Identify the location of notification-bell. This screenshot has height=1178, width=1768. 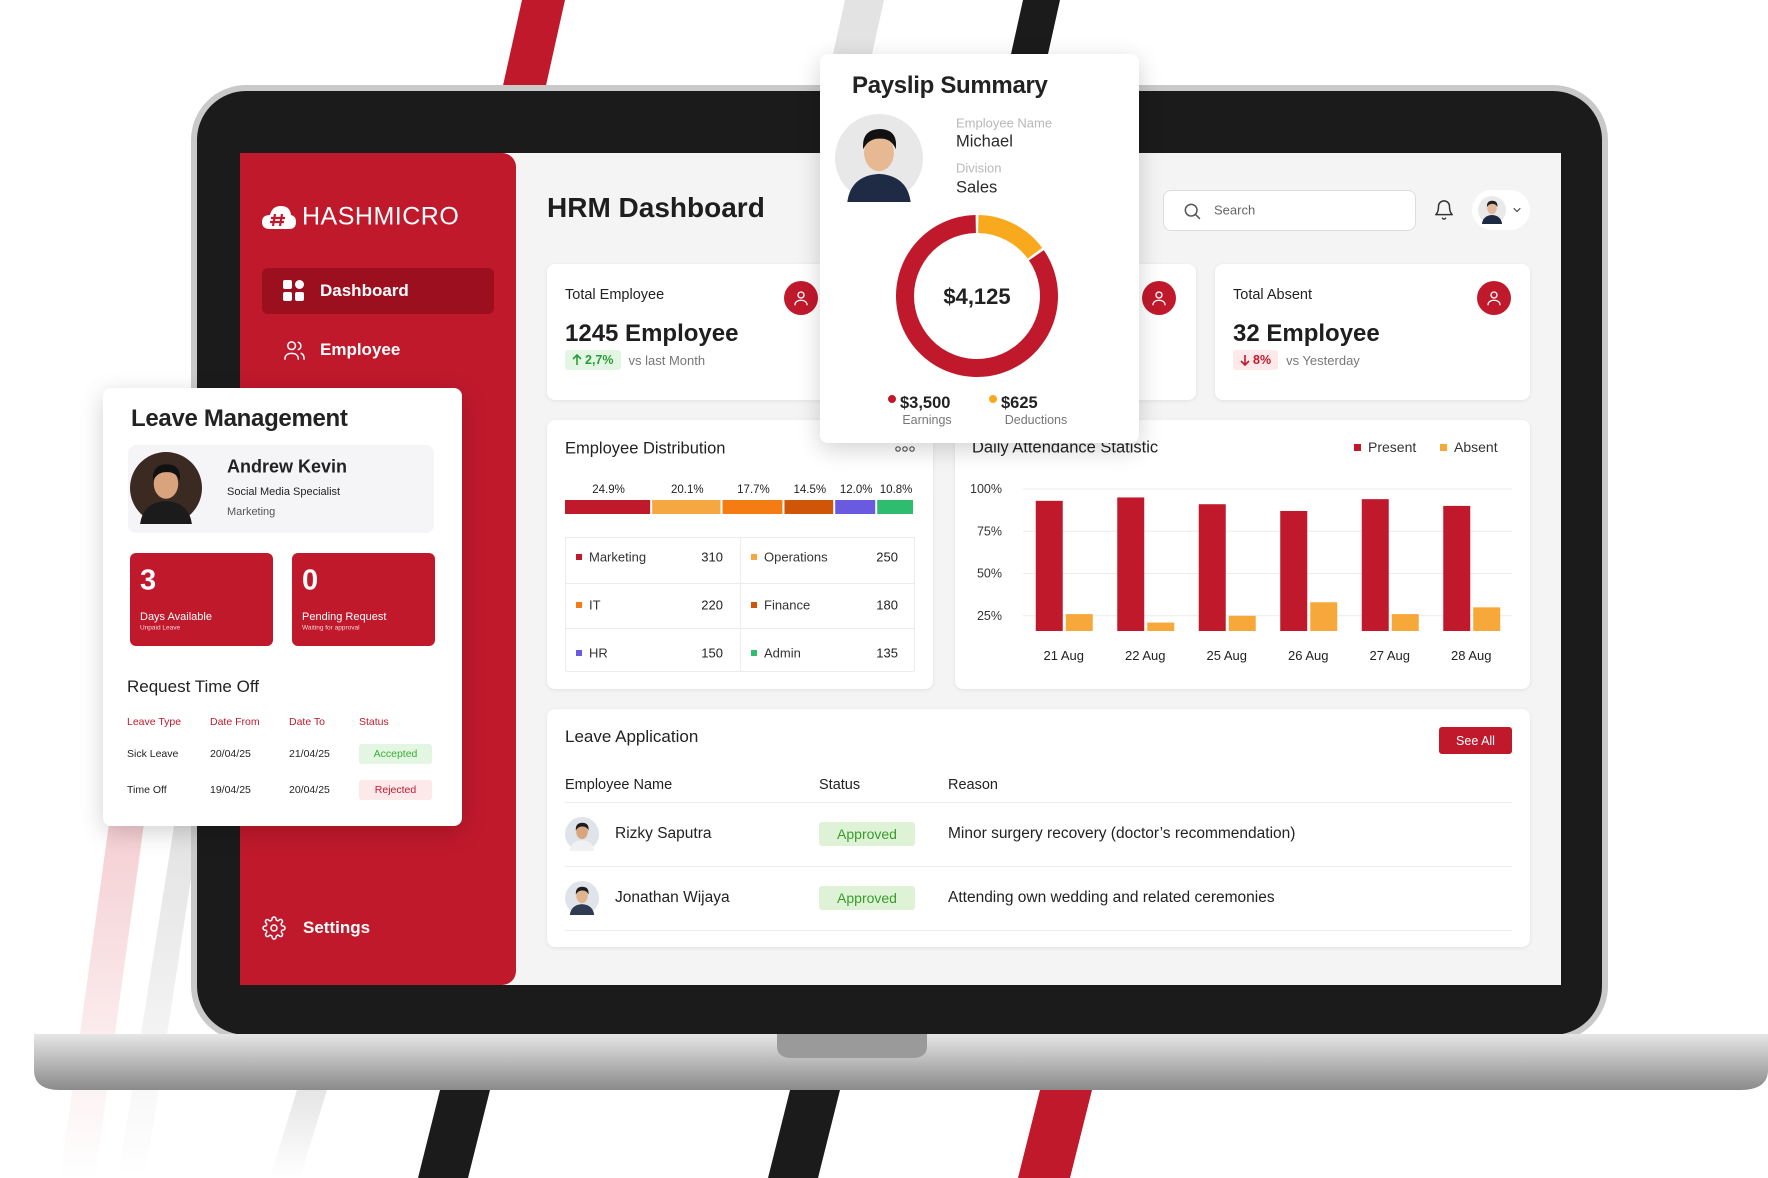
(1444, 210).